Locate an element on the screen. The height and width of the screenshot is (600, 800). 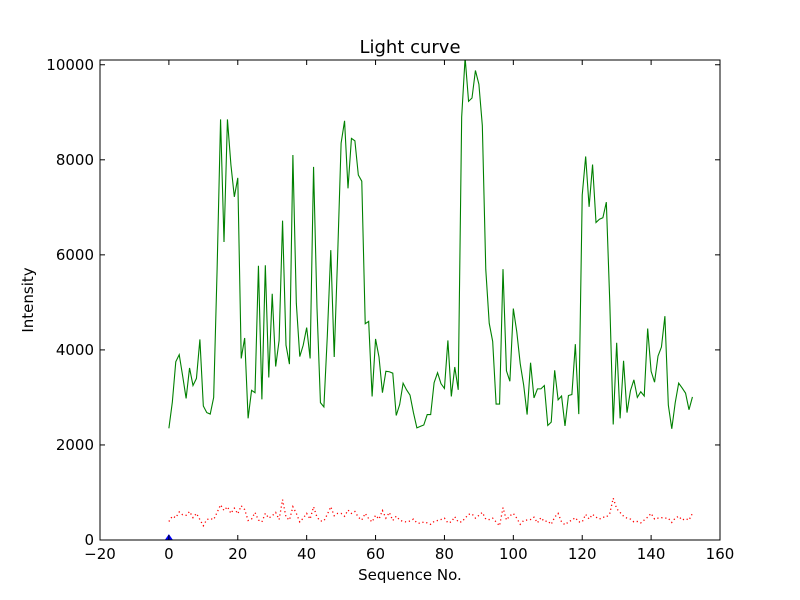
x-tick-label: 20 is located at coordinates (237, 554).